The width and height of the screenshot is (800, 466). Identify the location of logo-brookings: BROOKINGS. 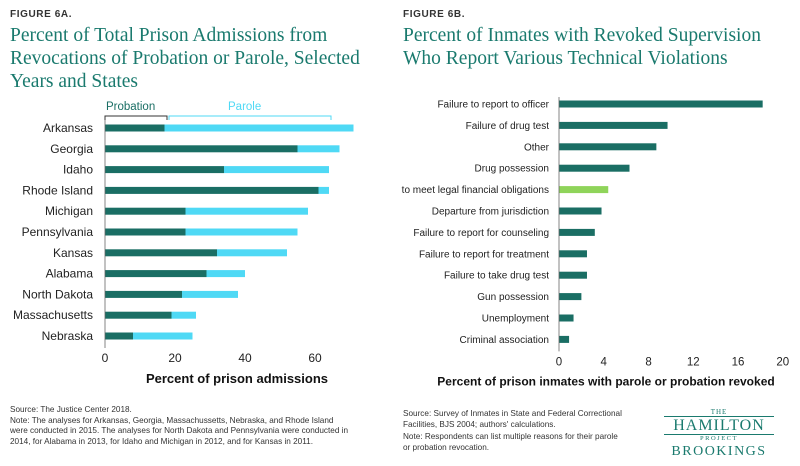
(719, 451).